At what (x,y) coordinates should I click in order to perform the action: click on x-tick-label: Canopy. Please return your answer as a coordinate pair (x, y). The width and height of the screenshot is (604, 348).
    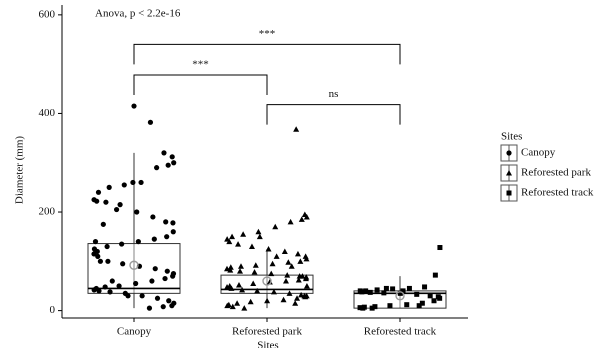
    Looking at the image, I should click on (134, 332).